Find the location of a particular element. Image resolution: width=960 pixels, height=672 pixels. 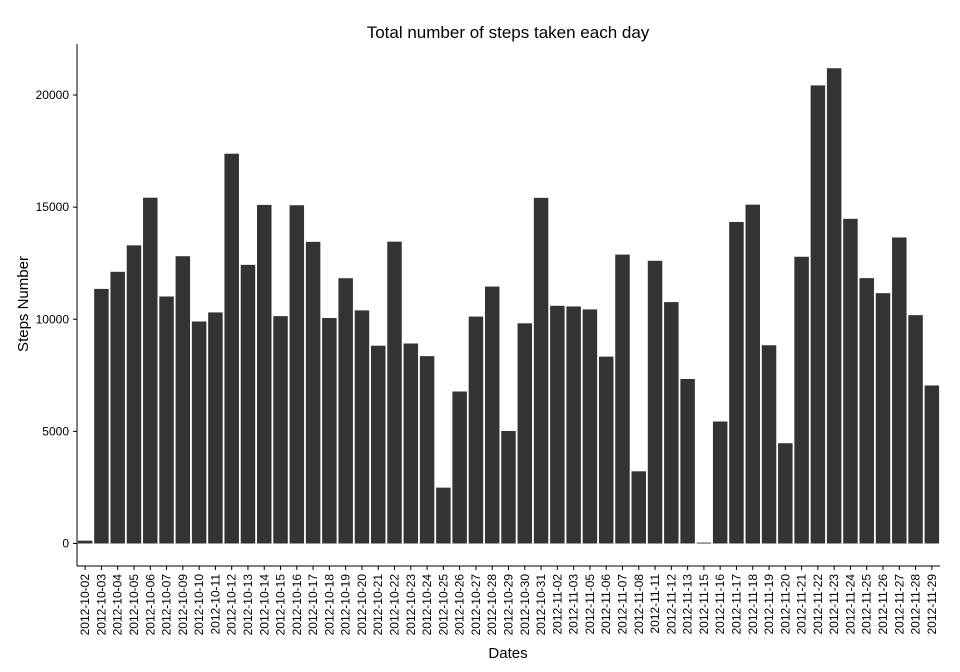

x-tick-label: 2012-10-22 is located at coordinates (395, 605).